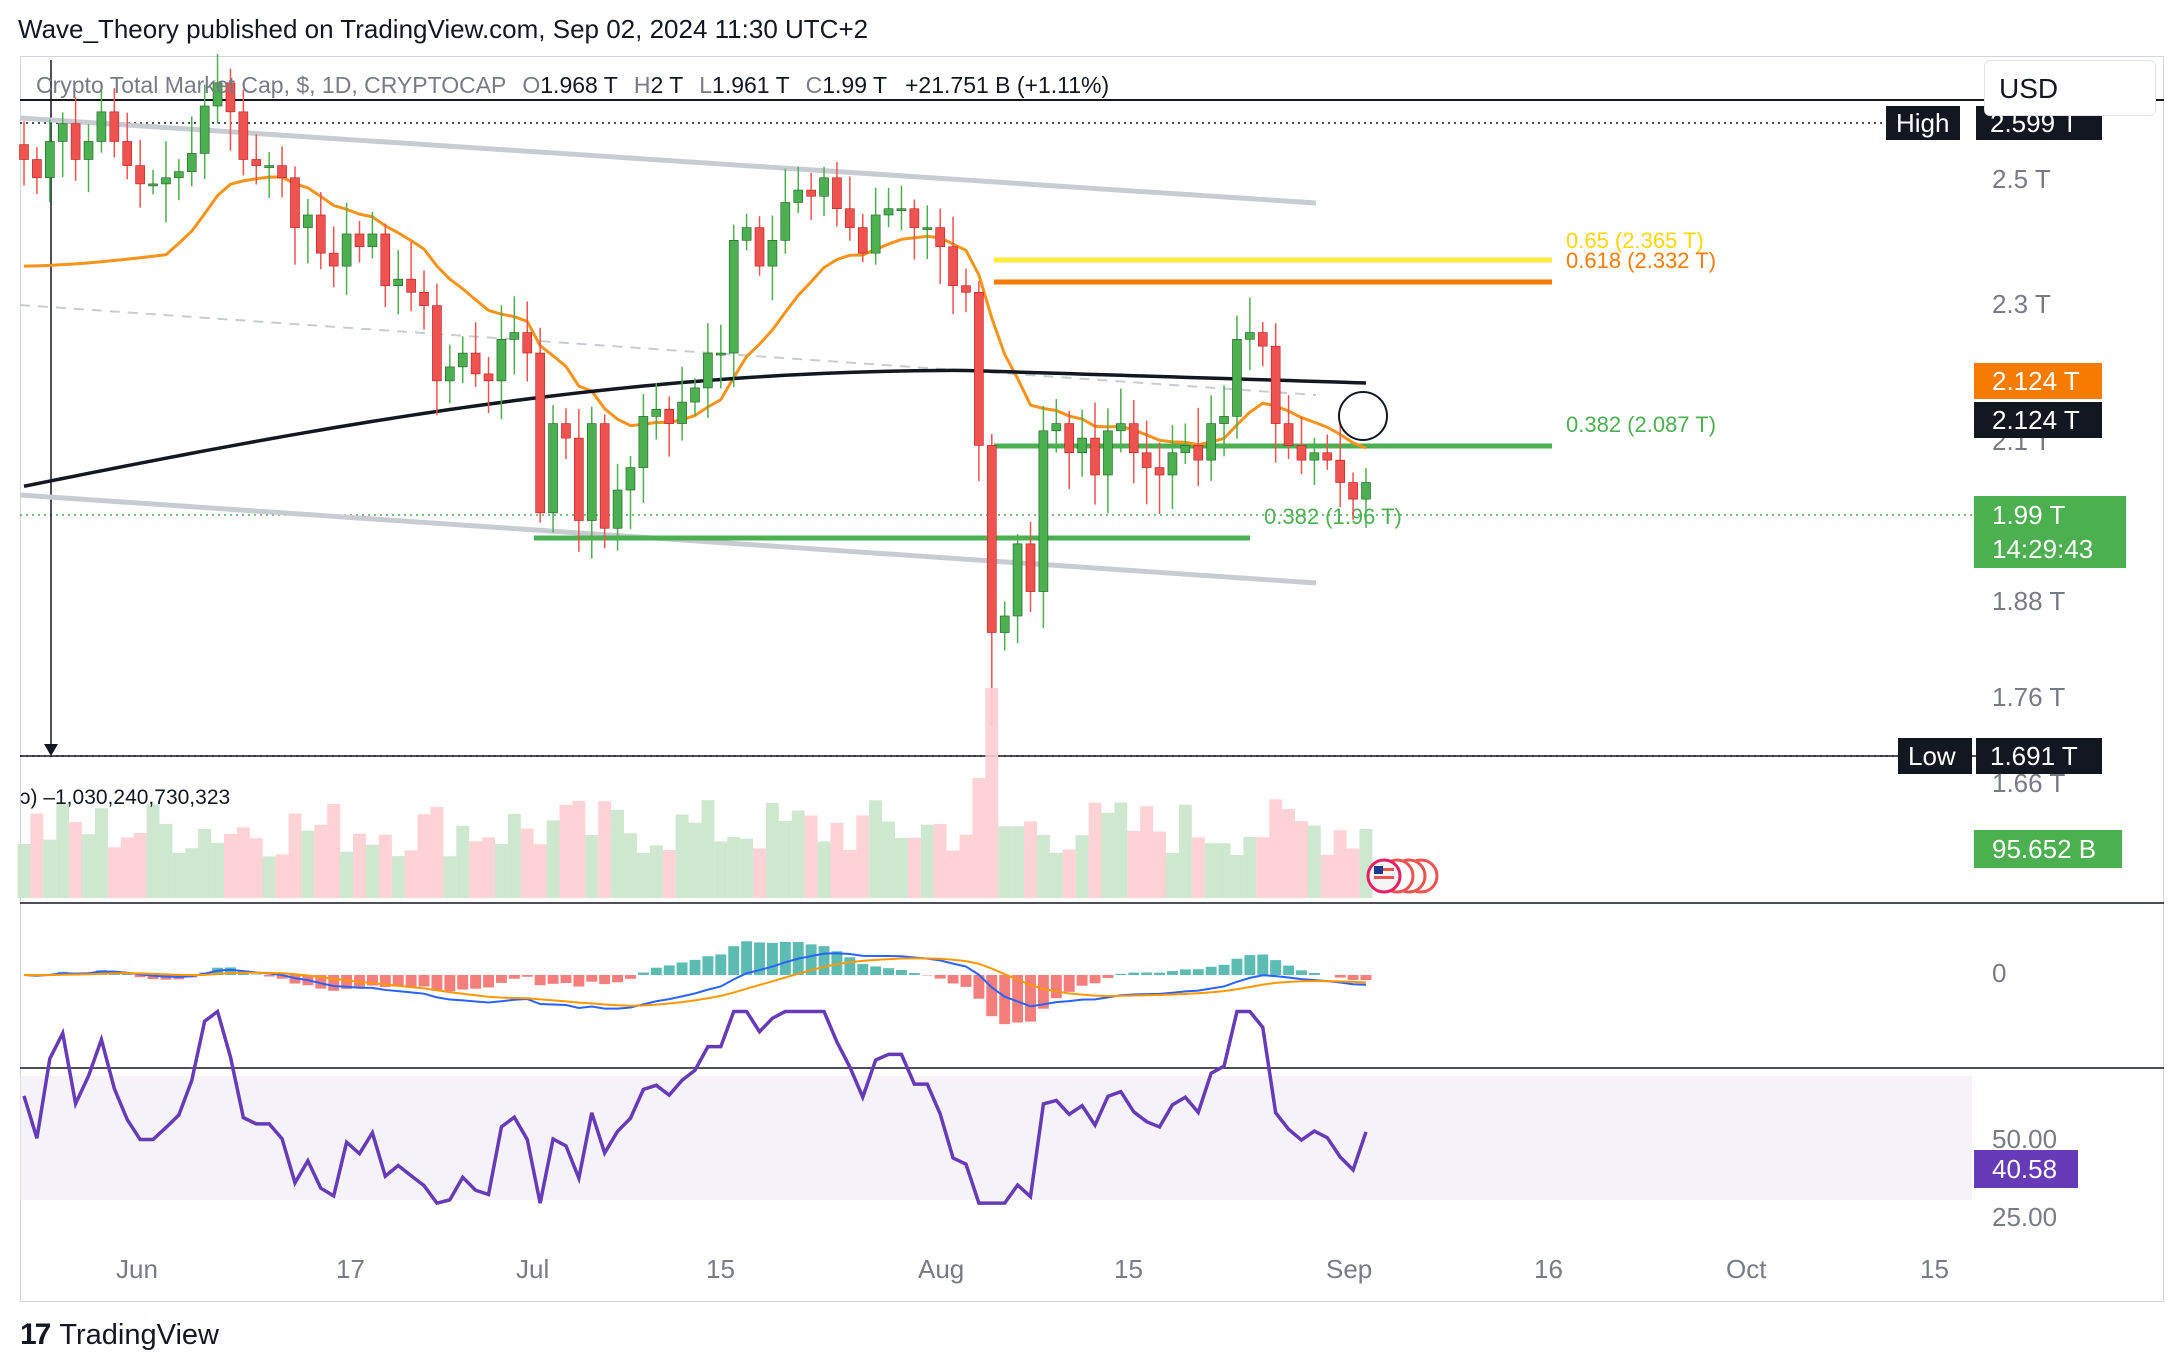  Describe the element at coordinates (2042, 549) in the screenshot. I see `countdown-tag: 14:29:43` at that location.